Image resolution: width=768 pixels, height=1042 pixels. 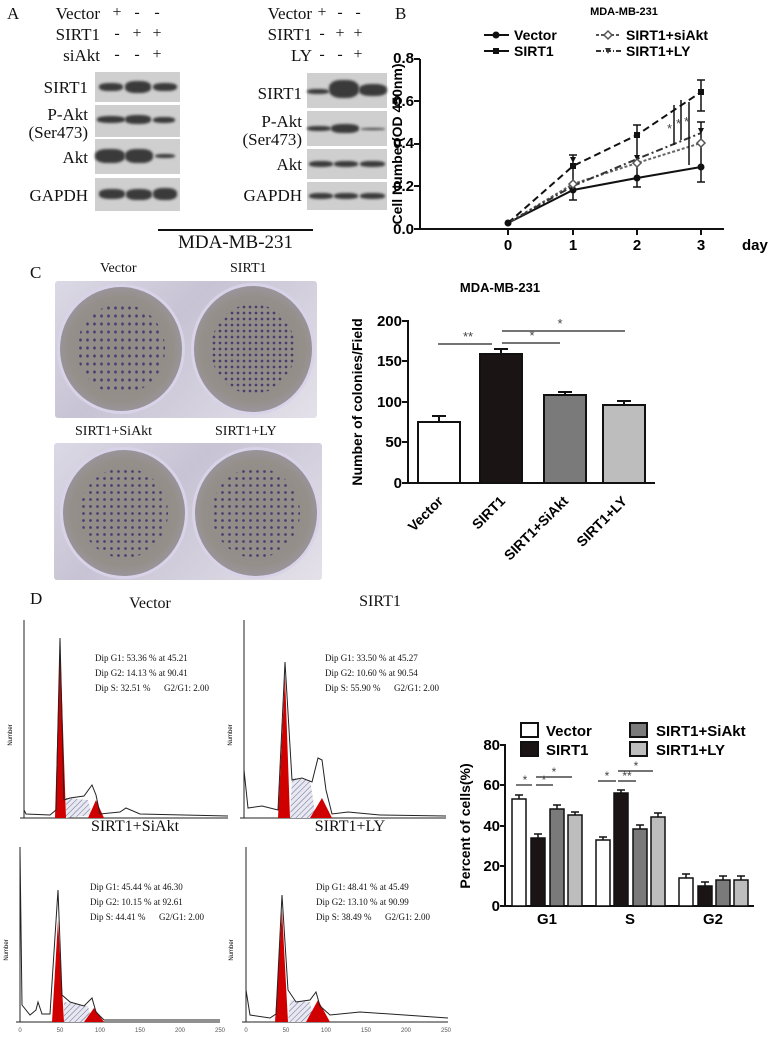 What do you see at coordinates (491, 866) in the screenshot?
I see `svg-text: 20` at bounding box center [491, 866].